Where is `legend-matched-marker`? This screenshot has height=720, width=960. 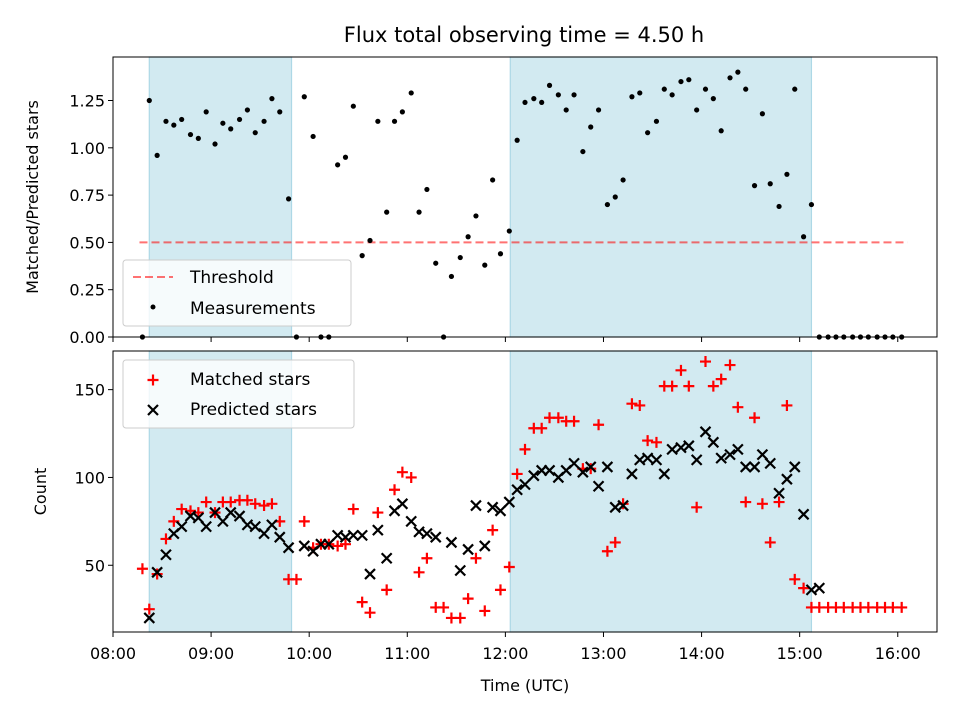
legend-matched-marker is located at coordinates (153, 380).